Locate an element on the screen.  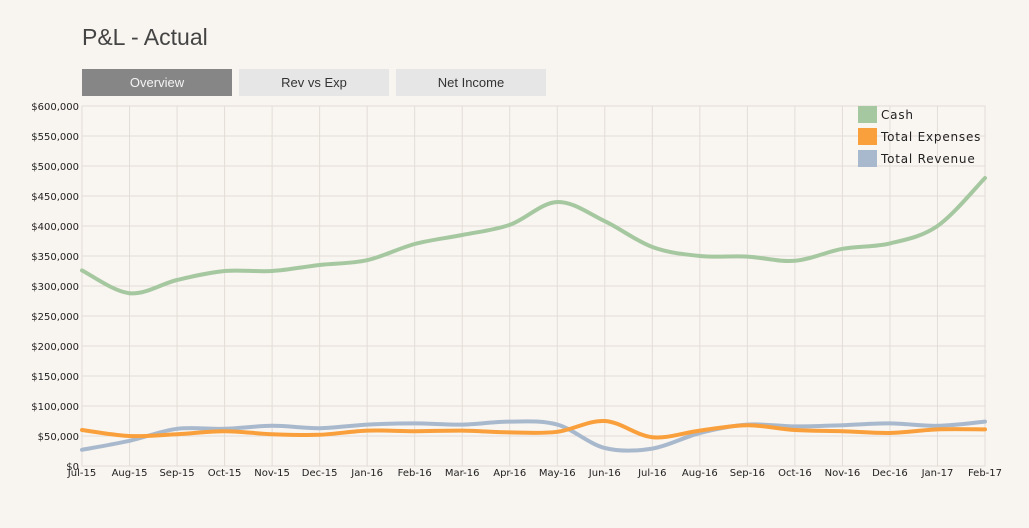
x-tick-label: Feb-17 is located at coordinates (985, 473).